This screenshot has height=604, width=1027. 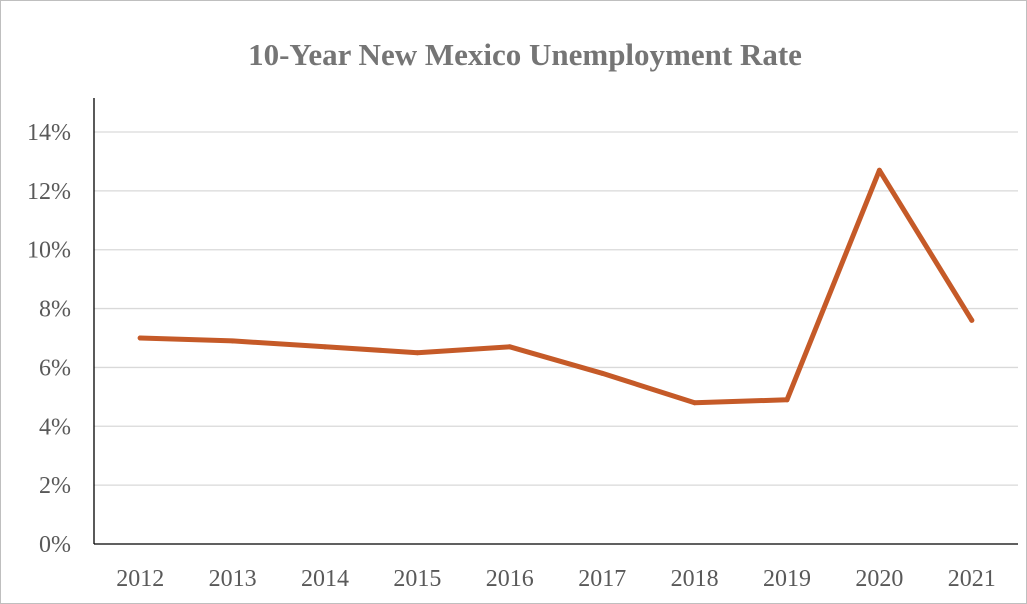 What do you see at coordinates (602, 579) in the screenshot?
I see `x-tick-label: 2017` at bounding box center [602, 579].